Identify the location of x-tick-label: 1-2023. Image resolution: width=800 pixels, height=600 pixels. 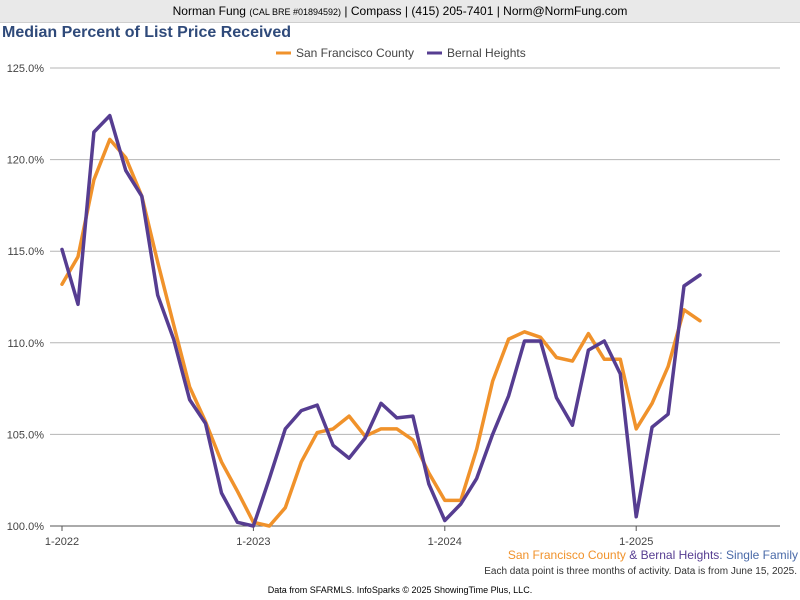
(253, 542).